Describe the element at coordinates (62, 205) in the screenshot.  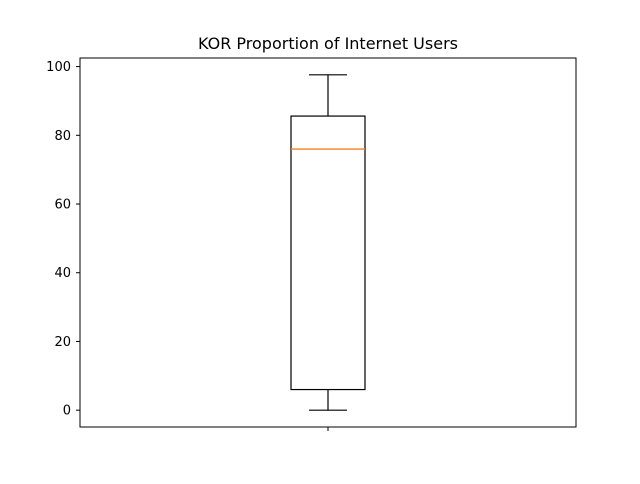
I see `y-tick-label: 60` at that location.